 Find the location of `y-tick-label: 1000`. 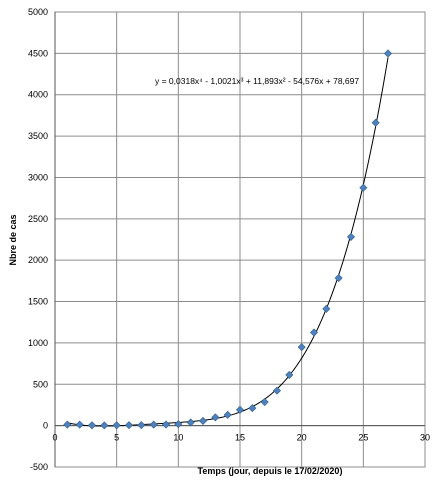

y-tick-label: 1000 is located at coordinates (38, 343).